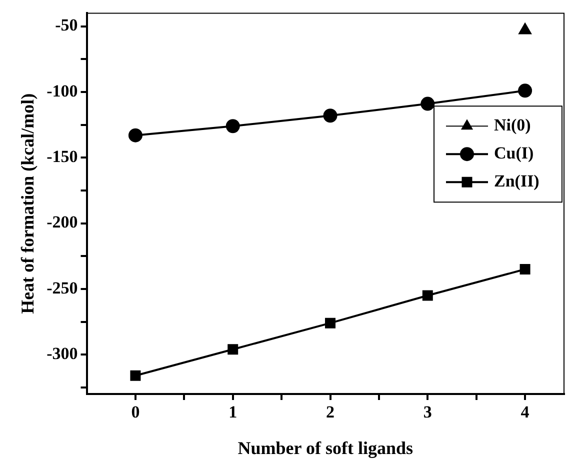  I want to click on x-tick-label: 2, so click(330, 412).